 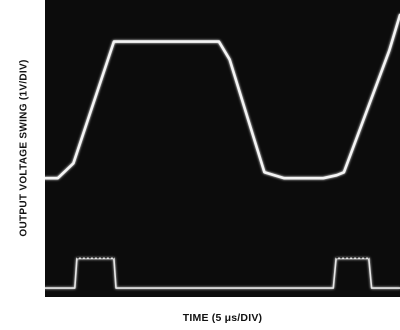 What do you see at coordinates (222, 318) in the screenshot?
I see `x-axis-label: TIME (5 μs/DIV)` at bounding box center [222, 318].